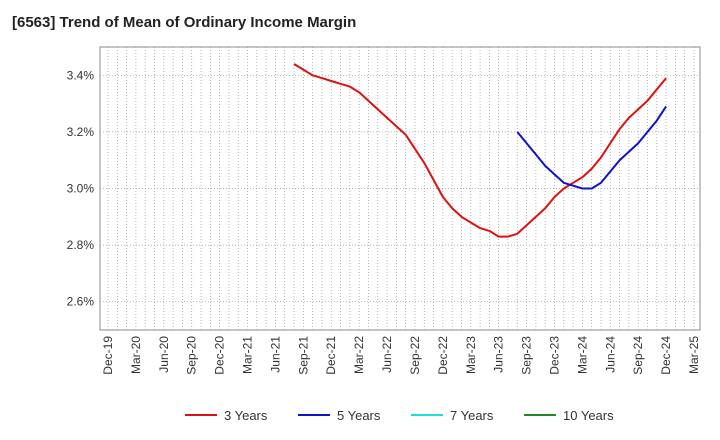 The height and width of the screenshot is (440, 720). Describe the element at coordinates (331, 355) in the screenshot. I see `x-tick-label: Dec-21` at that location.